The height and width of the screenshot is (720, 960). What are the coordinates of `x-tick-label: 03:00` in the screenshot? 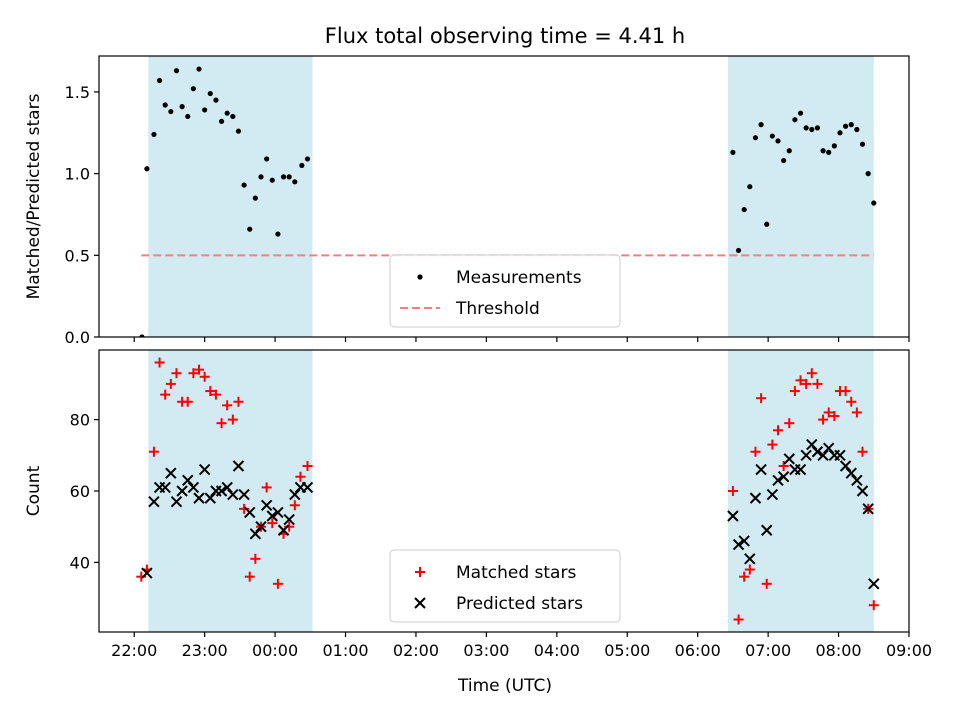 It's located at (486, 650).